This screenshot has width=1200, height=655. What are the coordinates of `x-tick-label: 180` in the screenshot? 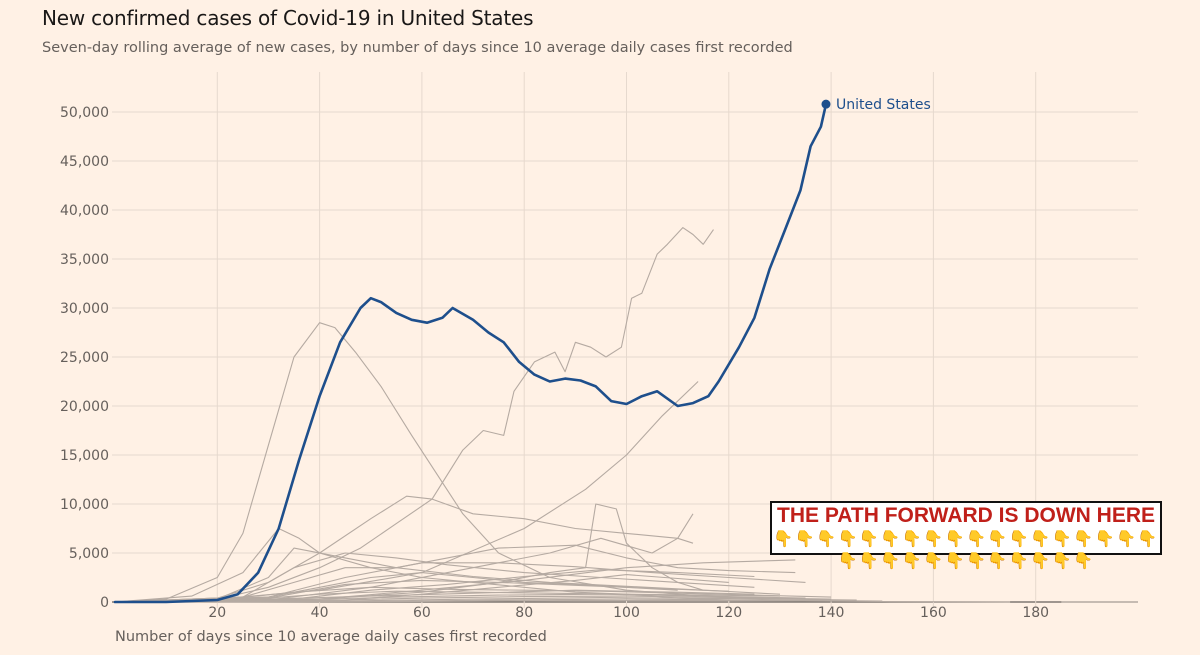 It's located at (1035, 613).